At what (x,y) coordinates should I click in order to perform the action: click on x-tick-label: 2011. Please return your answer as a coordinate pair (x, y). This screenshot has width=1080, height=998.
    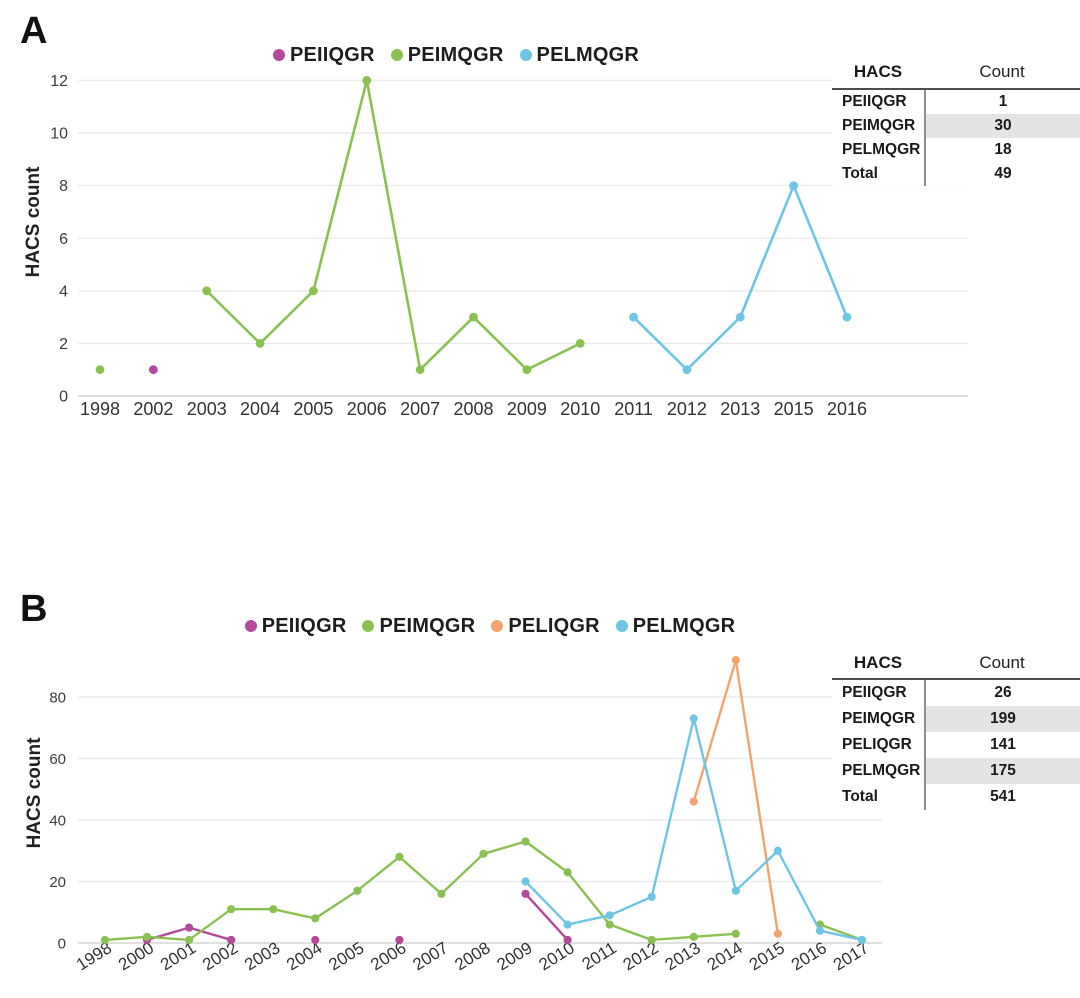
    Looking at the image, I should click on (633, 409).